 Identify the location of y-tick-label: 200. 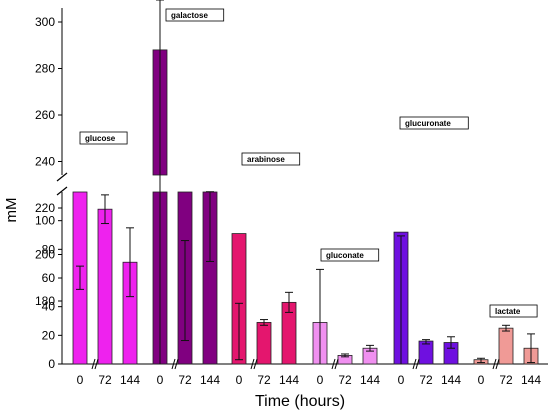
(45, 255).